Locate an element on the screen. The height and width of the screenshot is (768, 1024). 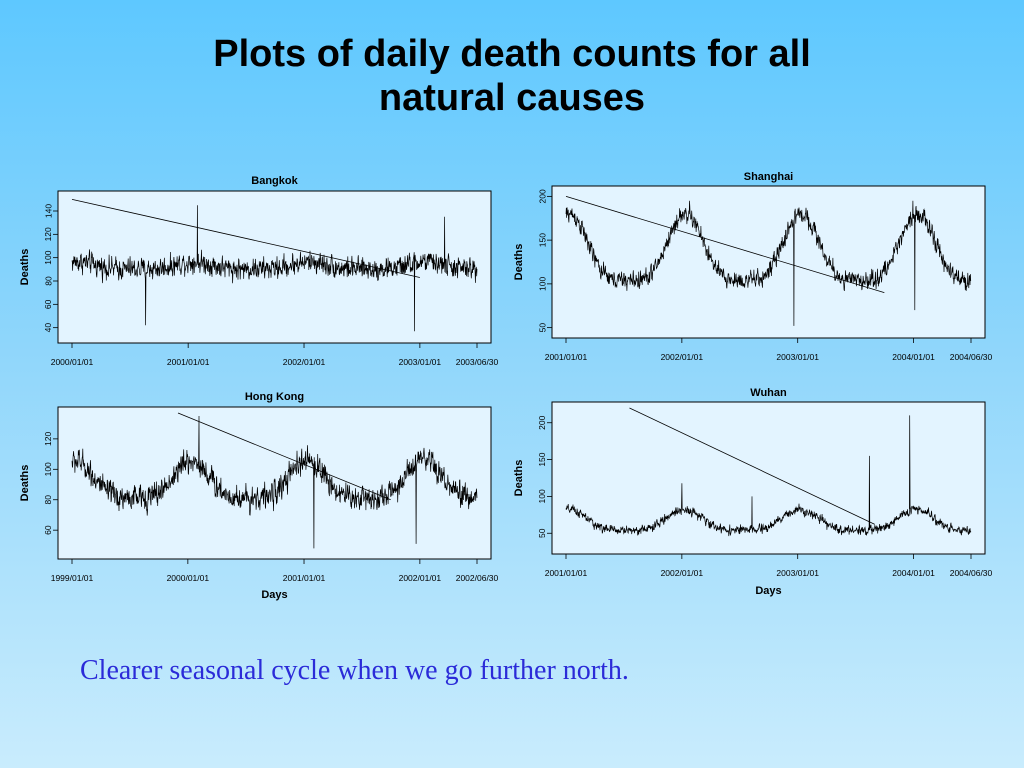
plot-title: Shanghai is located at coordinates (769, 177).